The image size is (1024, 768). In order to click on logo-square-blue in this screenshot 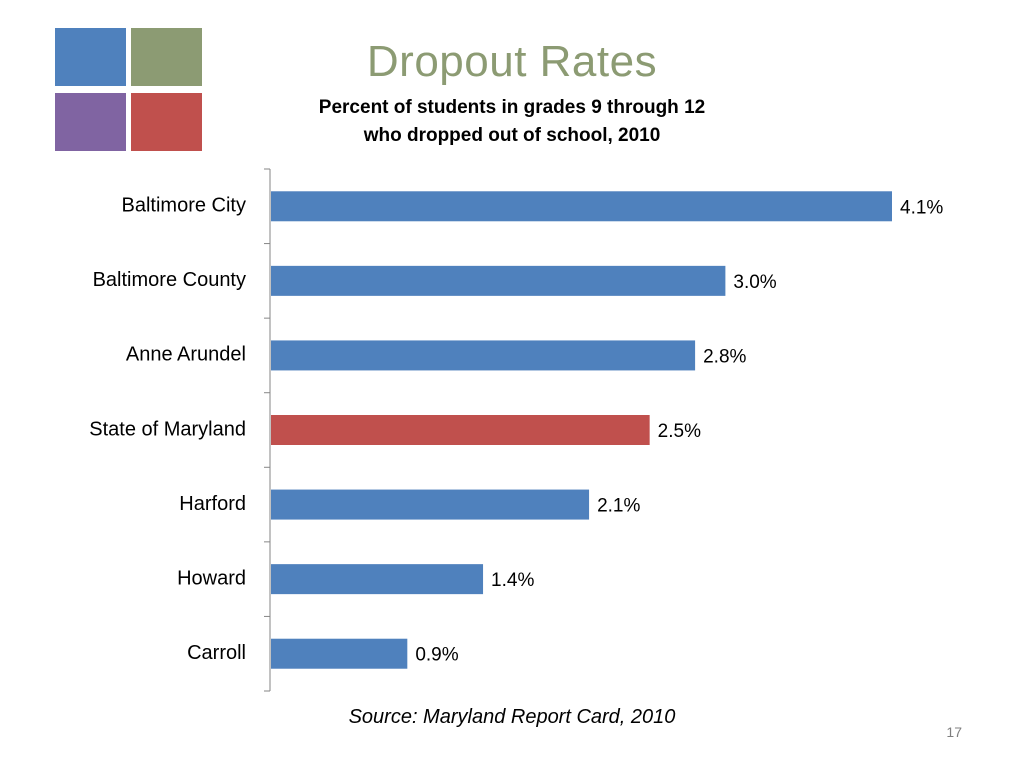, I will do `click(90, 57)`.